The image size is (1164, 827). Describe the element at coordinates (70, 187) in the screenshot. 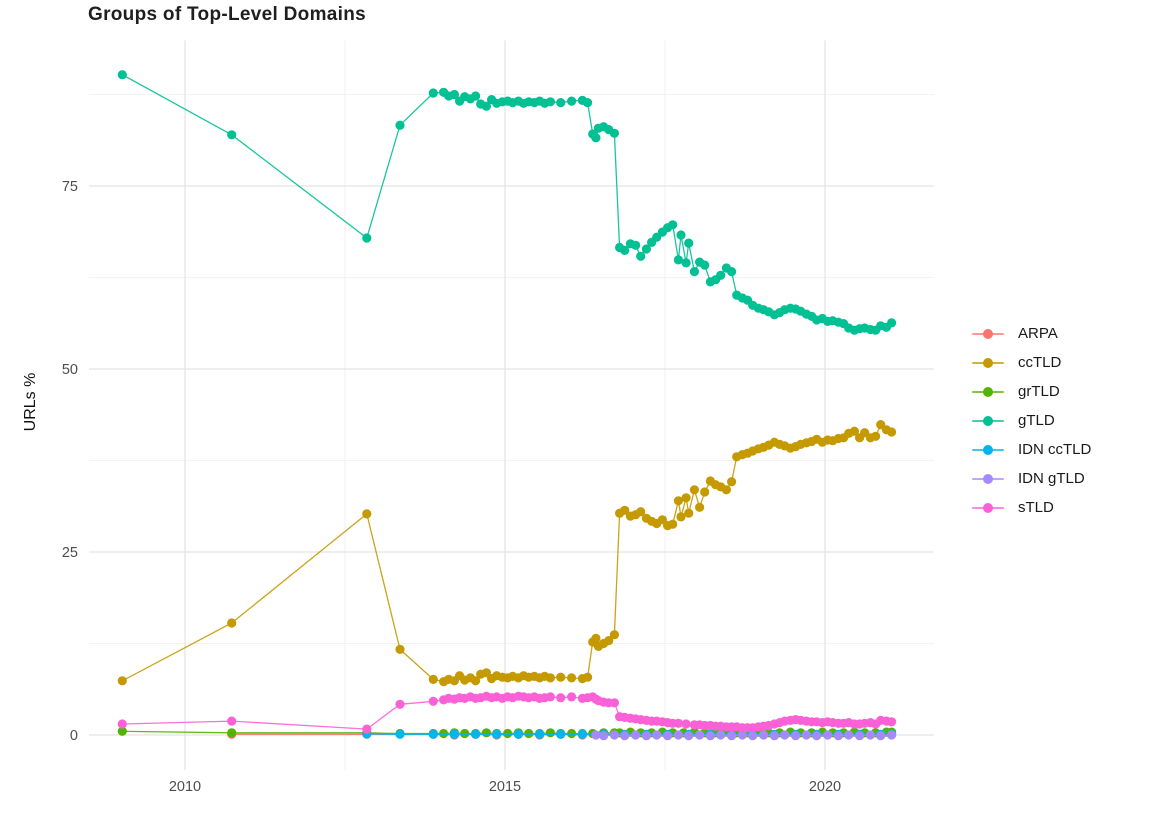

I see `y-tick-label: 75` at that location.